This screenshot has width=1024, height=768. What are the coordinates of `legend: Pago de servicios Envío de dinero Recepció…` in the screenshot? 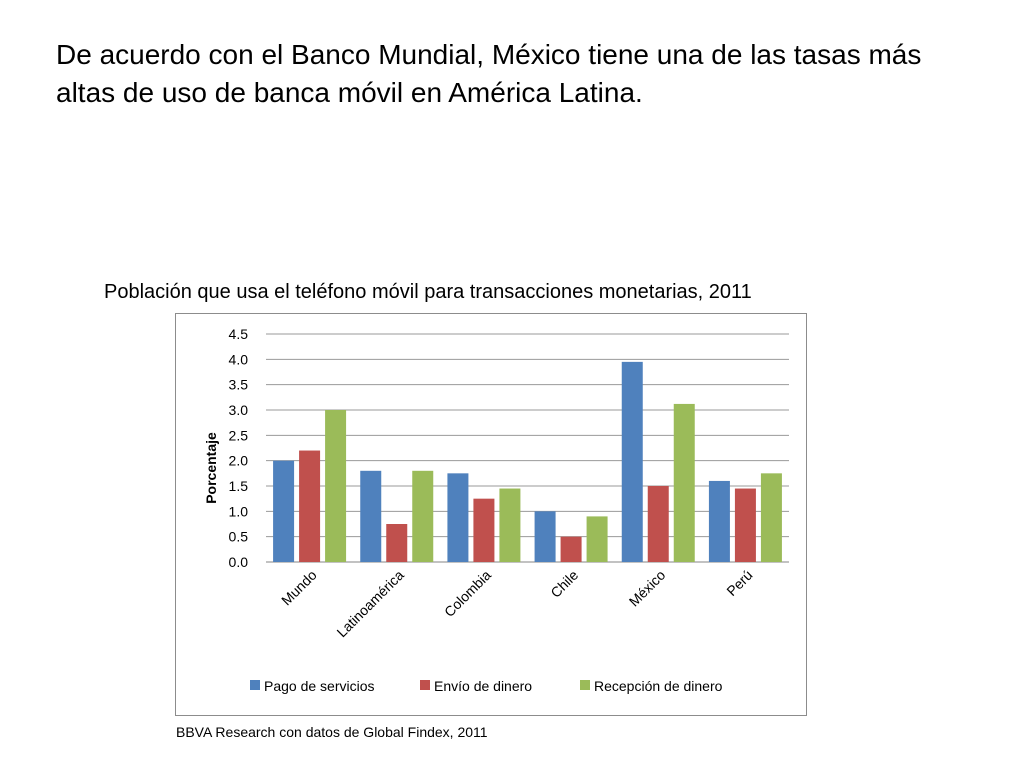 It's located at (486, 686).